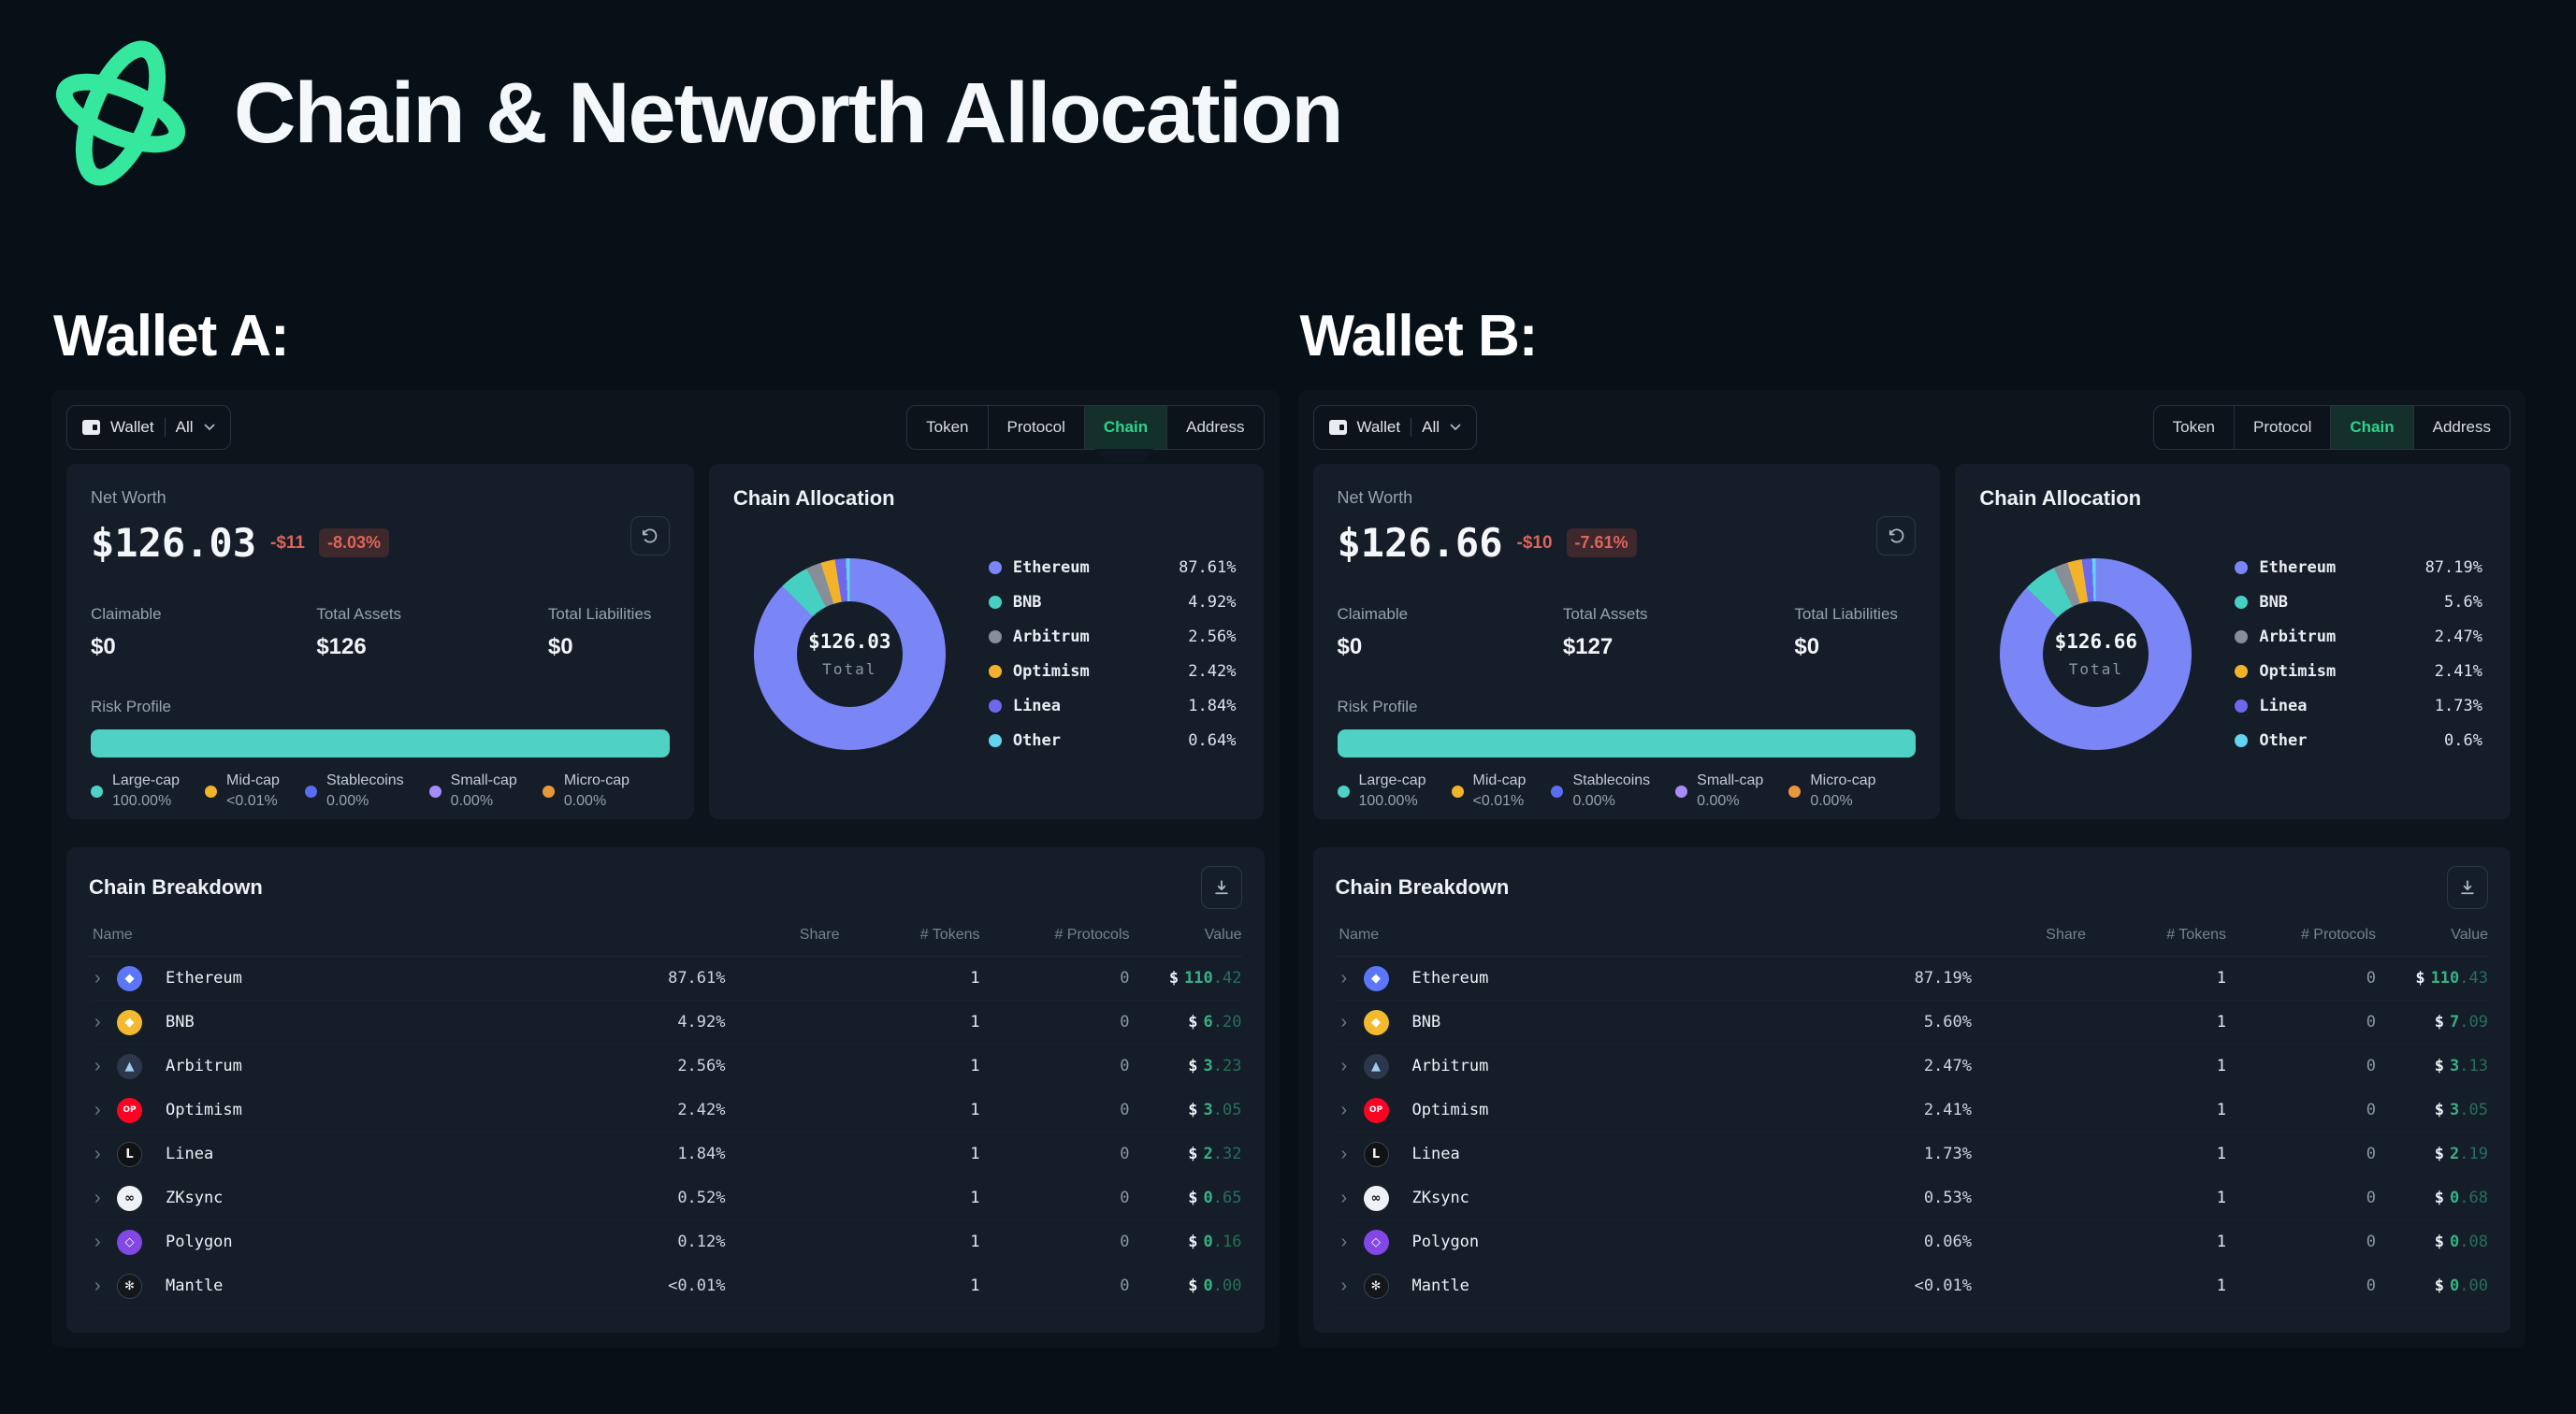 Image resolution: width=2576 pixels, height=1414 pixels. I want to click on chain-row: › ◇ Polygon 0.12% 1 0 $0.16, so click(665, 1242).